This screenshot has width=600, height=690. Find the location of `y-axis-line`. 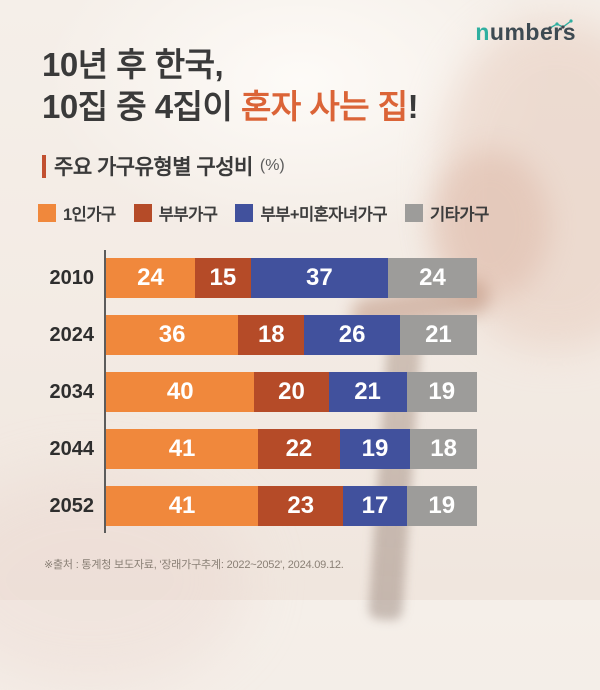

y-axis-line is located at coordinates (105, 391).